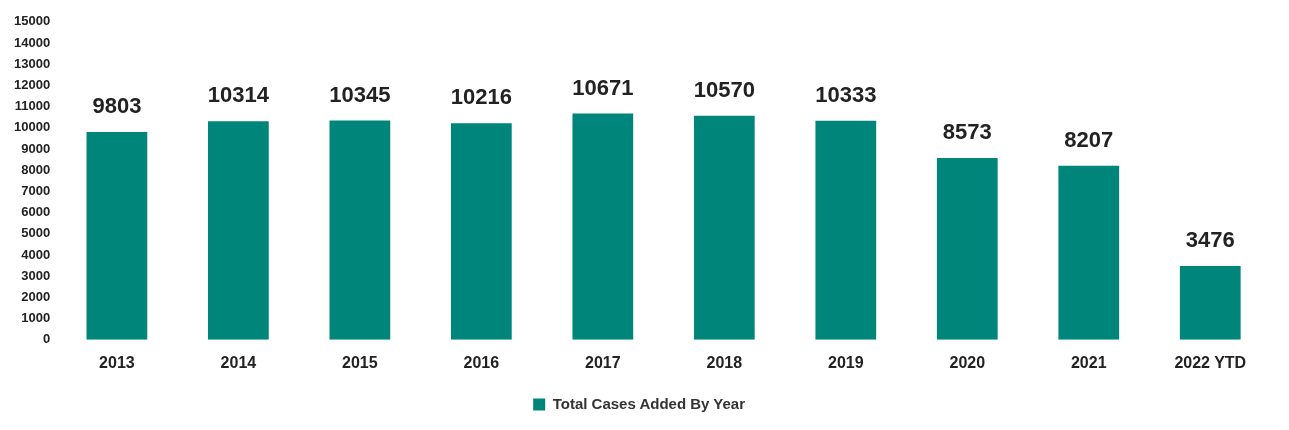  What do you see at coordinates (1210, 362) in the screenshot?
I see `x-tick-label: 2022 YTD` at bounding box center [1210, 362].